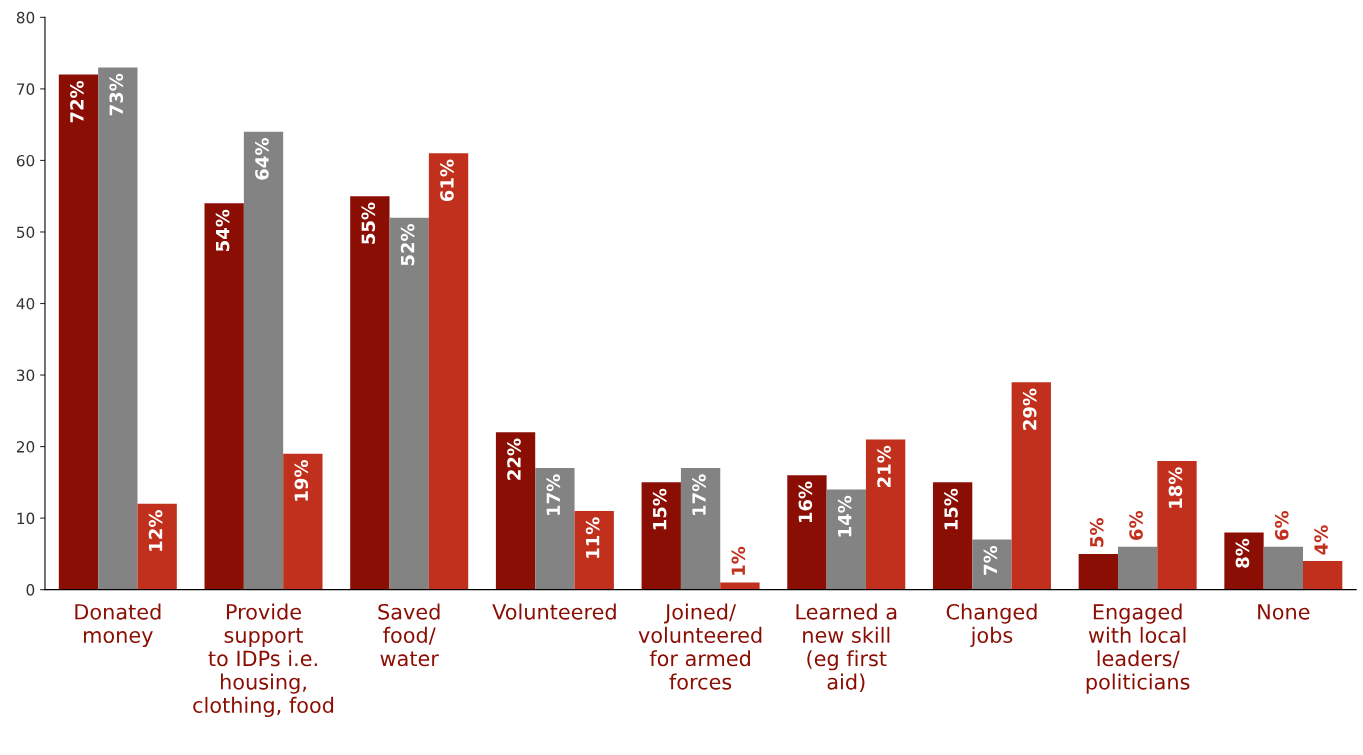  I want to click on data-label: 11%, so click(592, 537).